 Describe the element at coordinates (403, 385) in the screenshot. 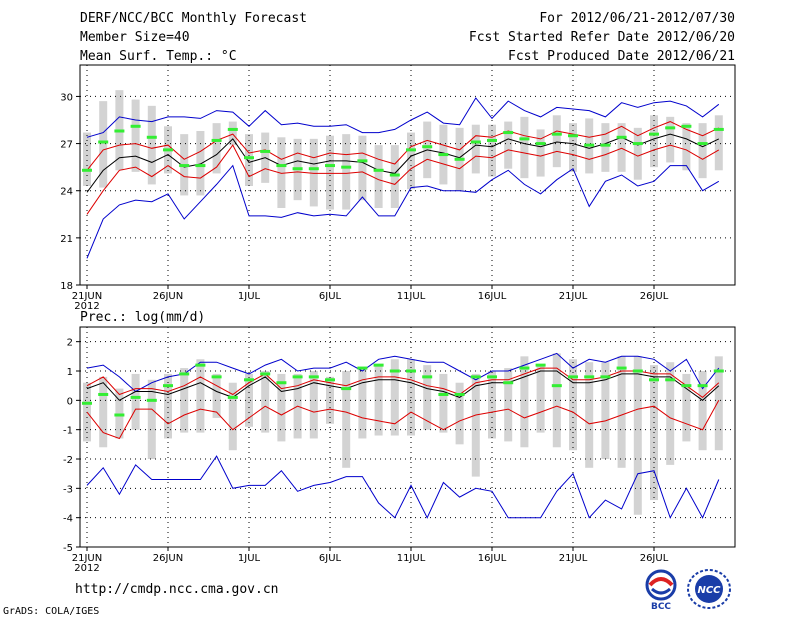

I see `ensemble-mean-line` at that location.